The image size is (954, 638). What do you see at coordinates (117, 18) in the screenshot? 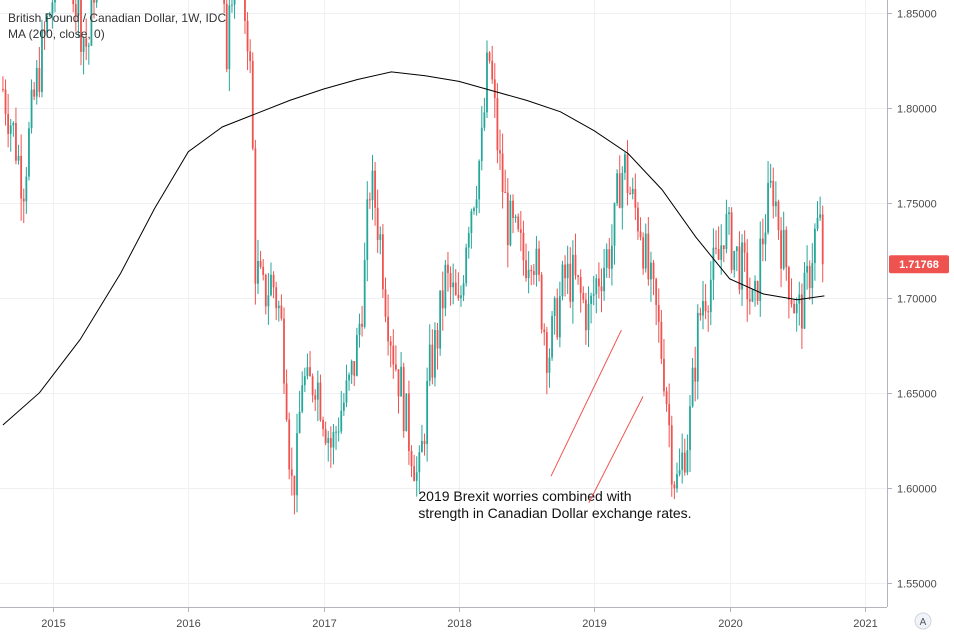
I see `chart-title: British Pound / Canadian Dollar, 1W, IDC` at bounding box center [117, 18].